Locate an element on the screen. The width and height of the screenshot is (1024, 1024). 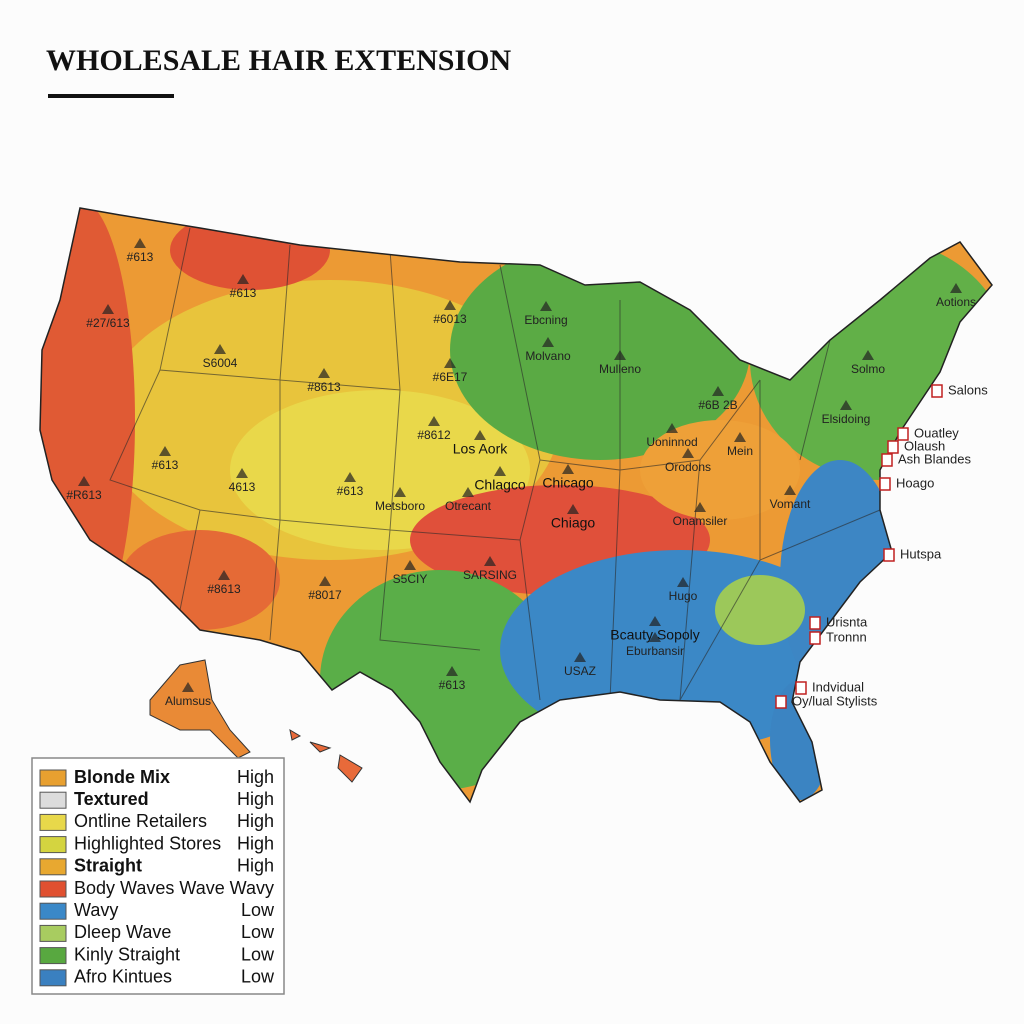
map-label: #8612 is located at coordinates (434, 435).